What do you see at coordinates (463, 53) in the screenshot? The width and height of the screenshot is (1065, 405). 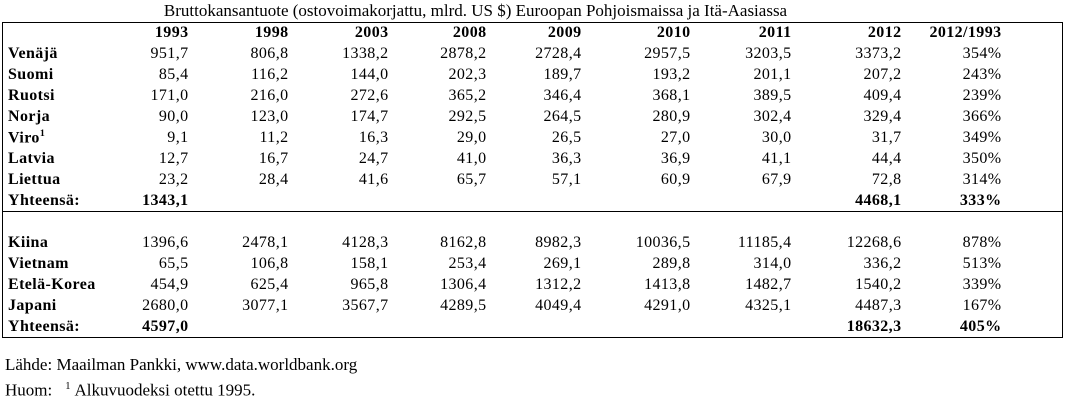 I see `value-cell: 2878,2` at bounding box center [463, 53].